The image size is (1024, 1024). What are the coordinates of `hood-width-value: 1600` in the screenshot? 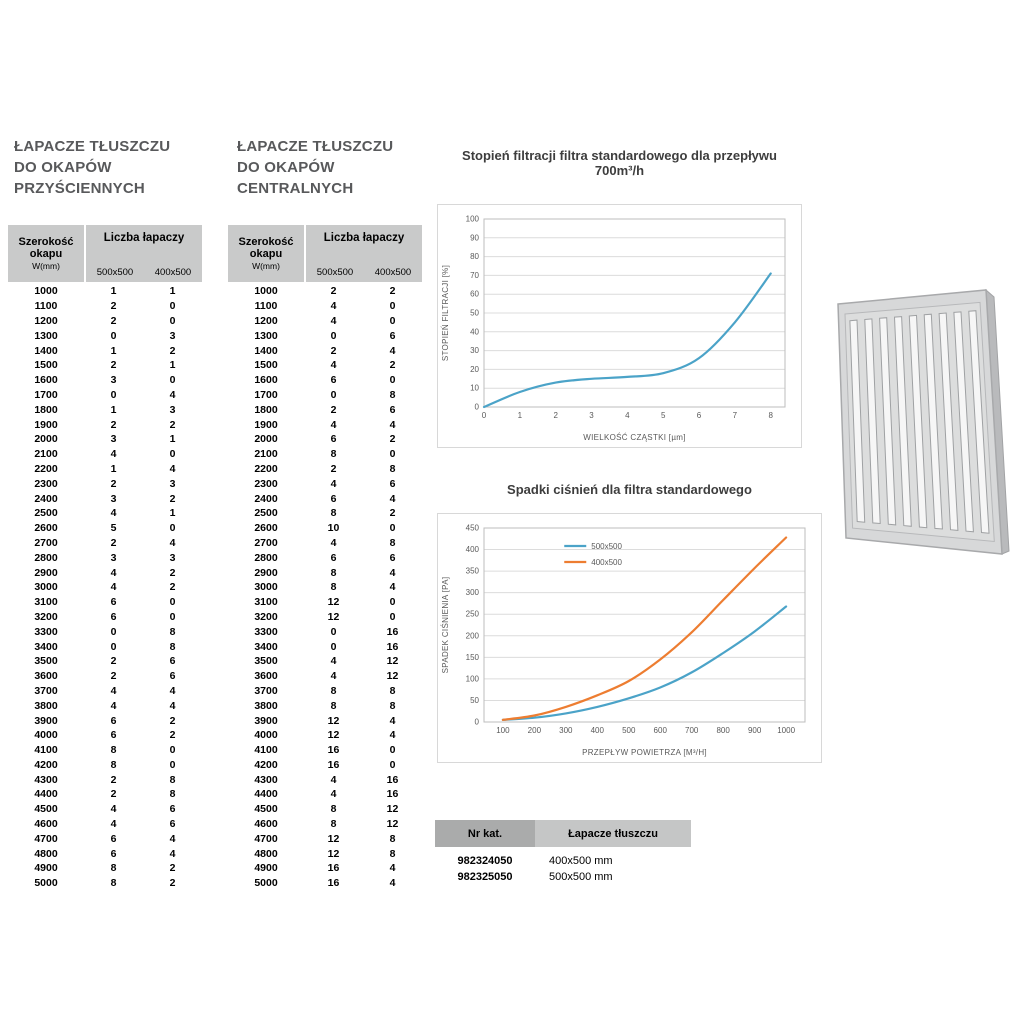 It's located at (266, 380).